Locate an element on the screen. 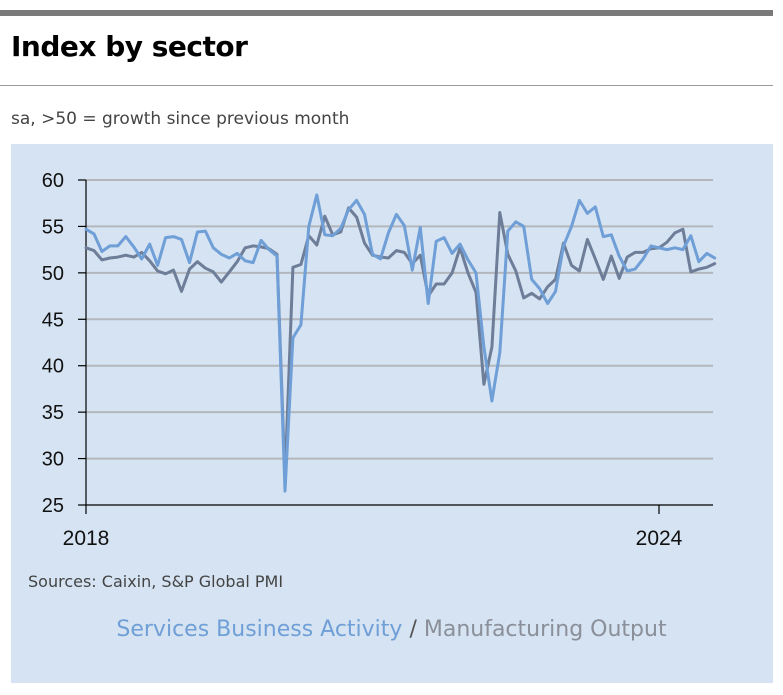  y-tick-label-45: 45 is located at coordinates (53, 320).